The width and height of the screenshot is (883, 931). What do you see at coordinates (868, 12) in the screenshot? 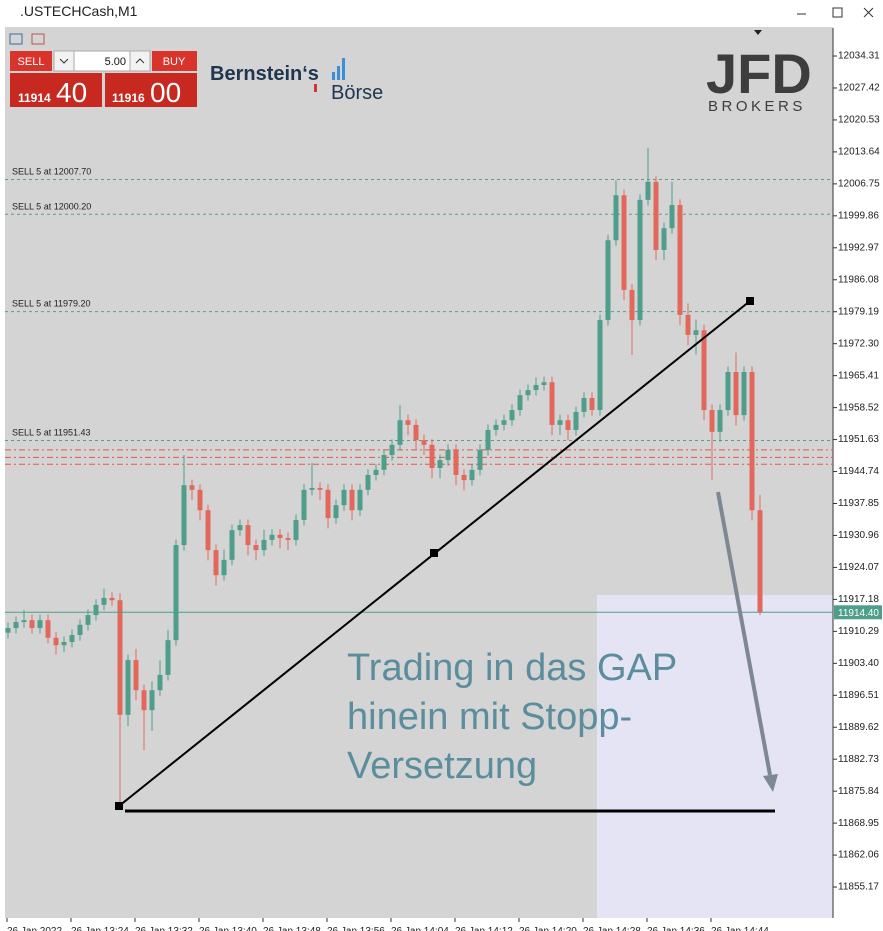
I see `close-button` at bounding box center [868, 12].